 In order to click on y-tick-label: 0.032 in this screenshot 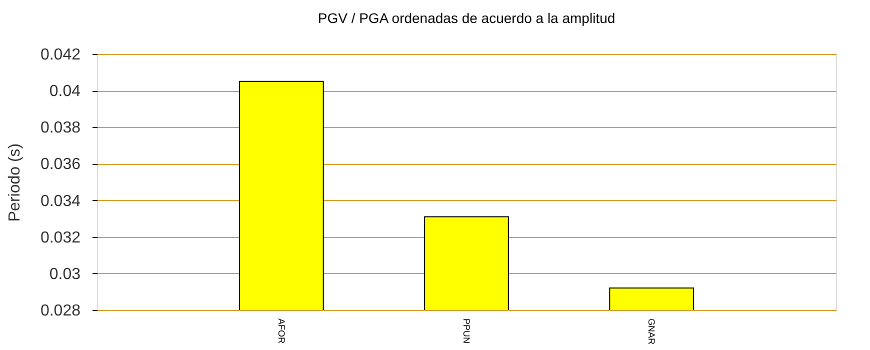, I will do `click(60, 237)`.